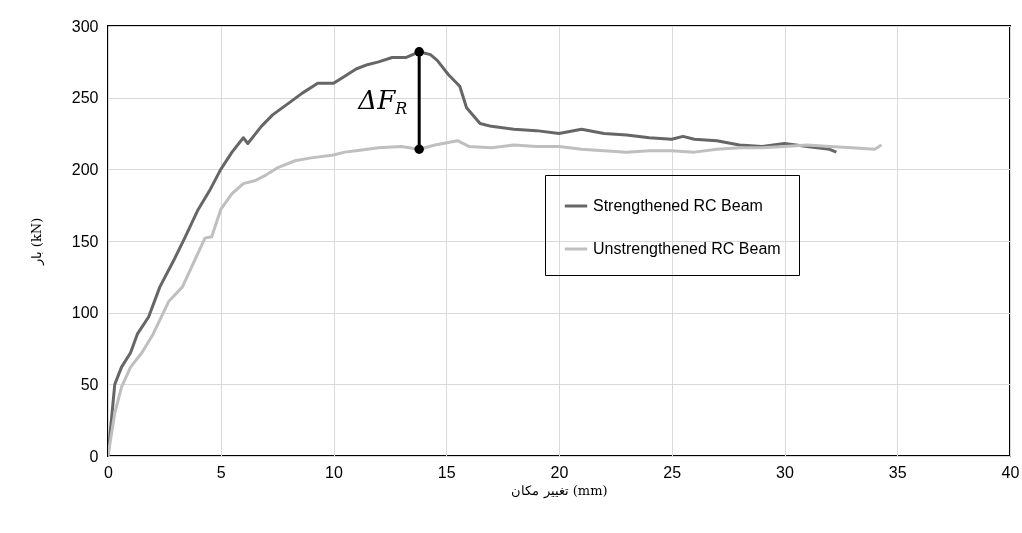 The width and height of the screenshot is (1022, 533). What do you see at coordinates (897, 472) in the screenshot?
I see `x-tick-label: 35` at bounding box center [897, 472].